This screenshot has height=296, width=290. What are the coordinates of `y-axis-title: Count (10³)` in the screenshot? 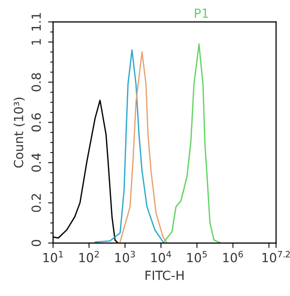 It's located at (19, 133).